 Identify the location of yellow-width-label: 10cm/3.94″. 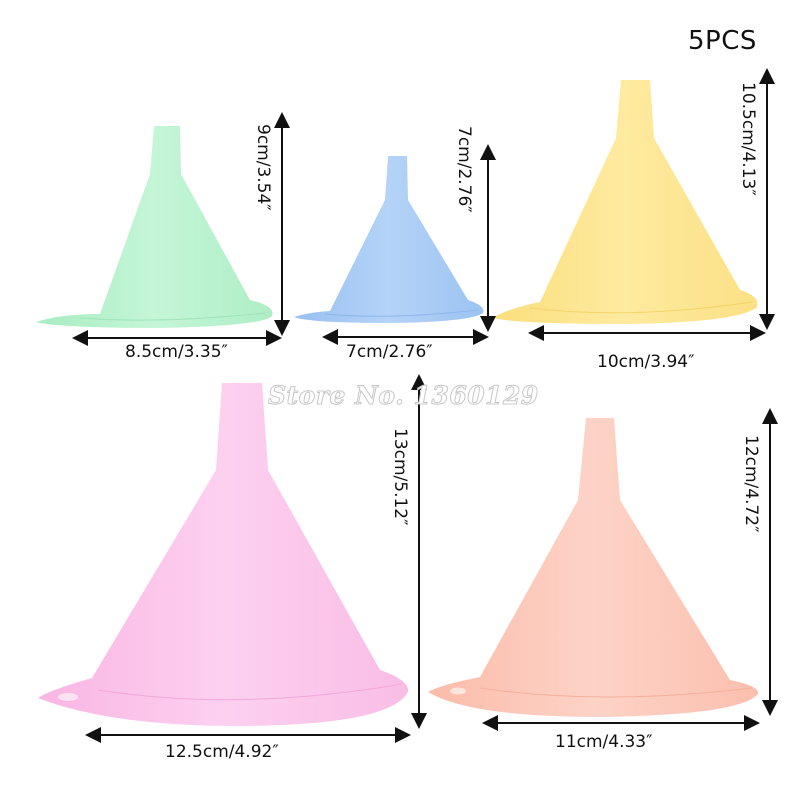
(646, 362).